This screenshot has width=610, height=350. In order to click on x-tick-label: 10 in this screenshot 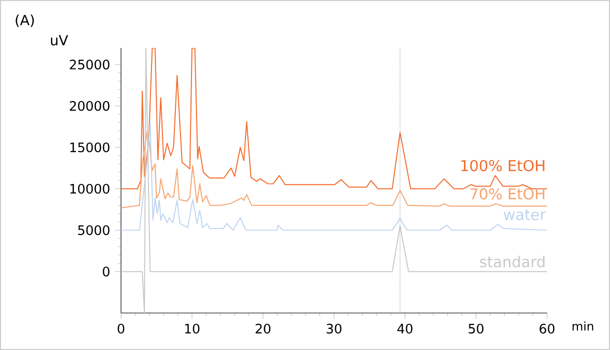, I will do `click(192, 329)`.